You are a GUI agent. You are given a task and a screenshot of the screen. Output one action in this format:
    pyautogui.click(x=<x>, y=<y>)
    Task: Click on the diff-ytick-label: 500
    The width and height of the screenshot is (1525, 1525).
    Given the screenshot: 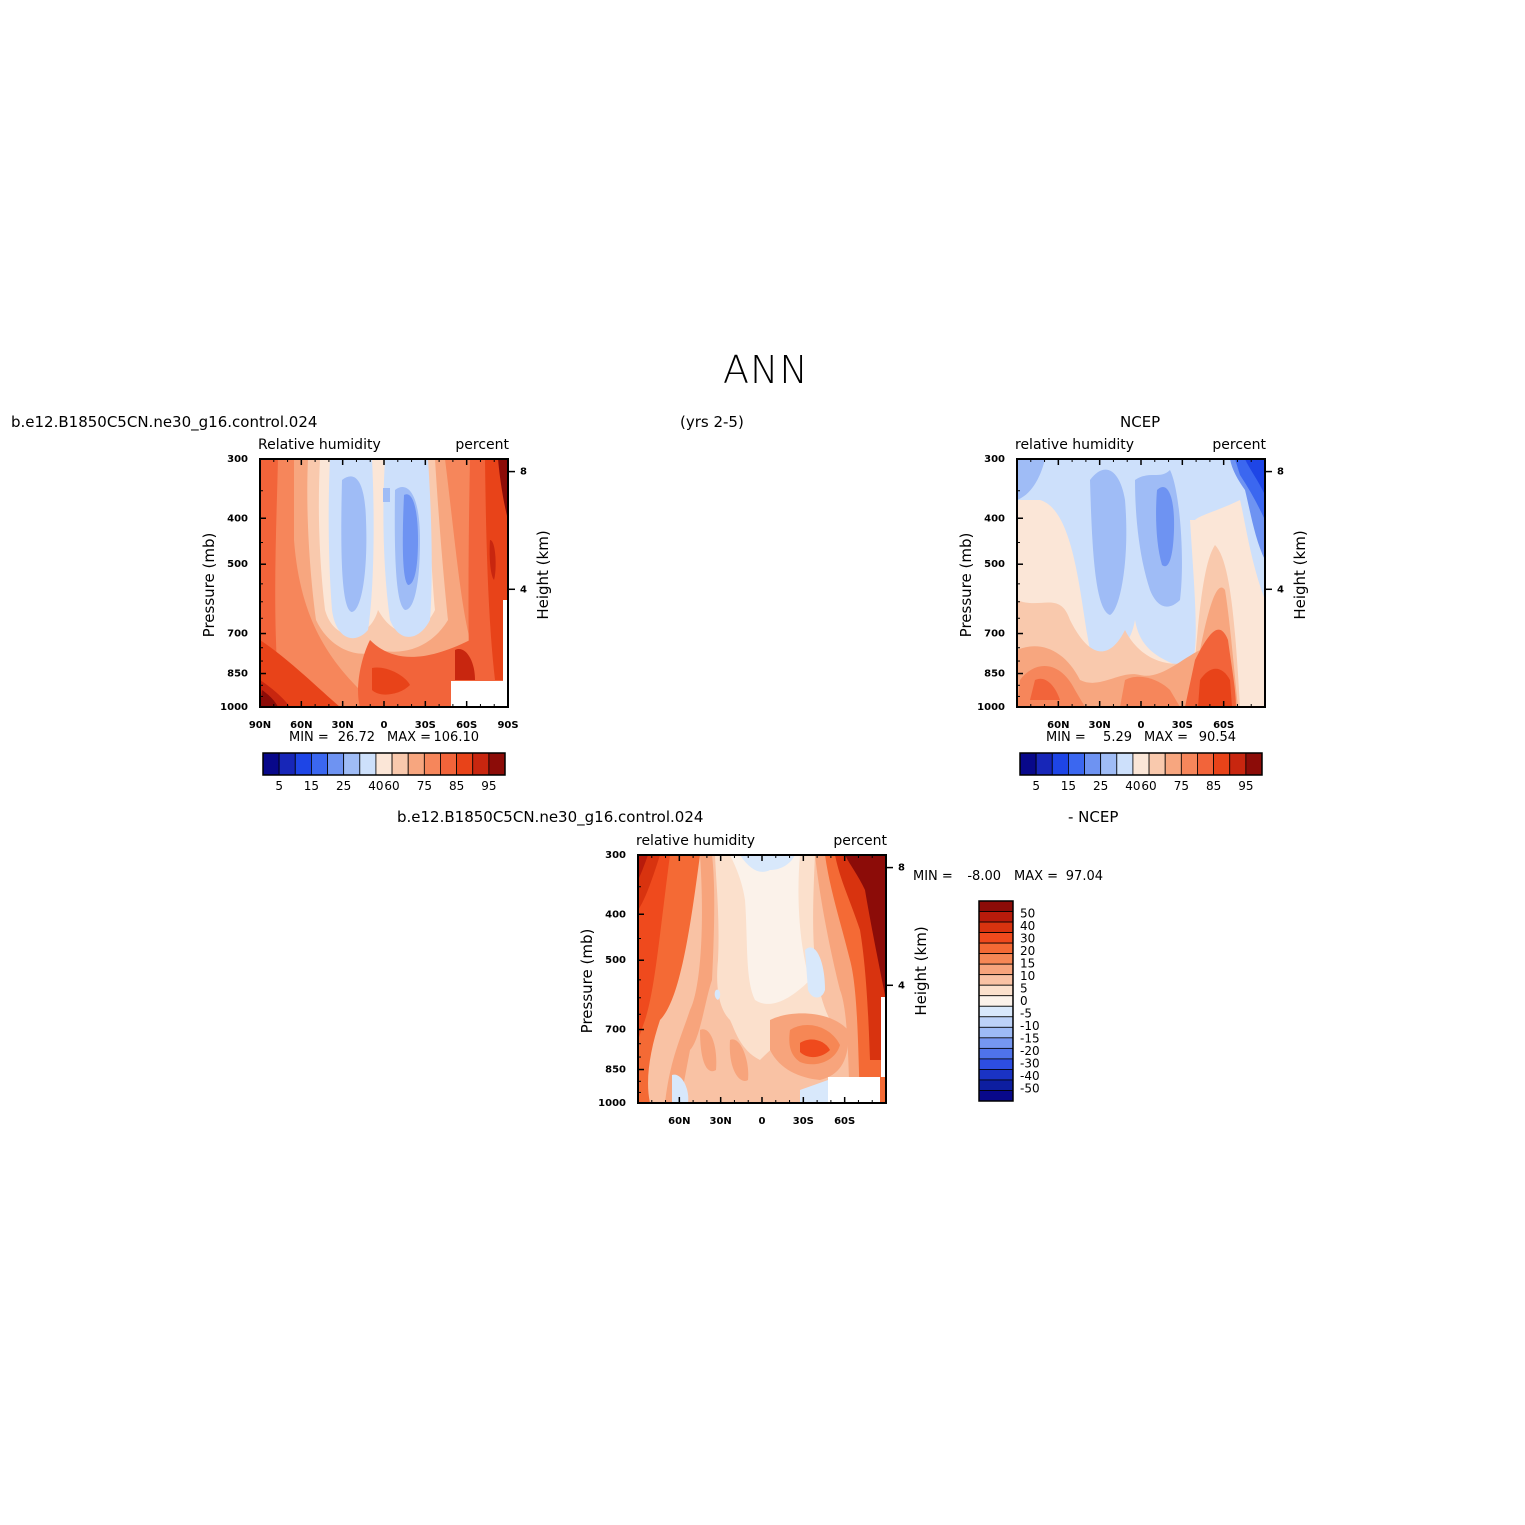 What is the action you would take?
    pyautogui.click(x=615, y=960)
    